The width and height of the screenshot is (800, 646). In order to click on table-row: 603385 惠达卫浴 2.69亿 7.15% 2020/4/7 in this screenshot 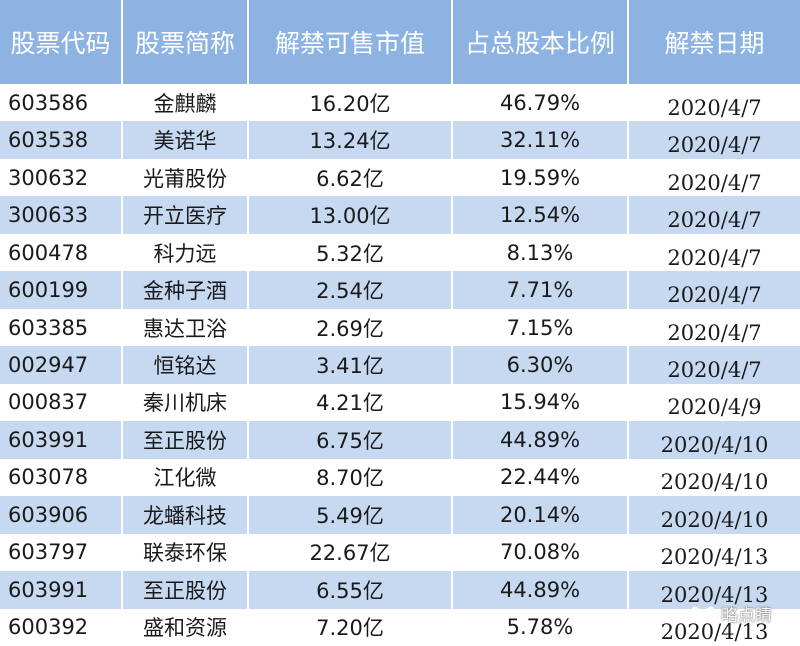, I will do `click(400, 327)`.